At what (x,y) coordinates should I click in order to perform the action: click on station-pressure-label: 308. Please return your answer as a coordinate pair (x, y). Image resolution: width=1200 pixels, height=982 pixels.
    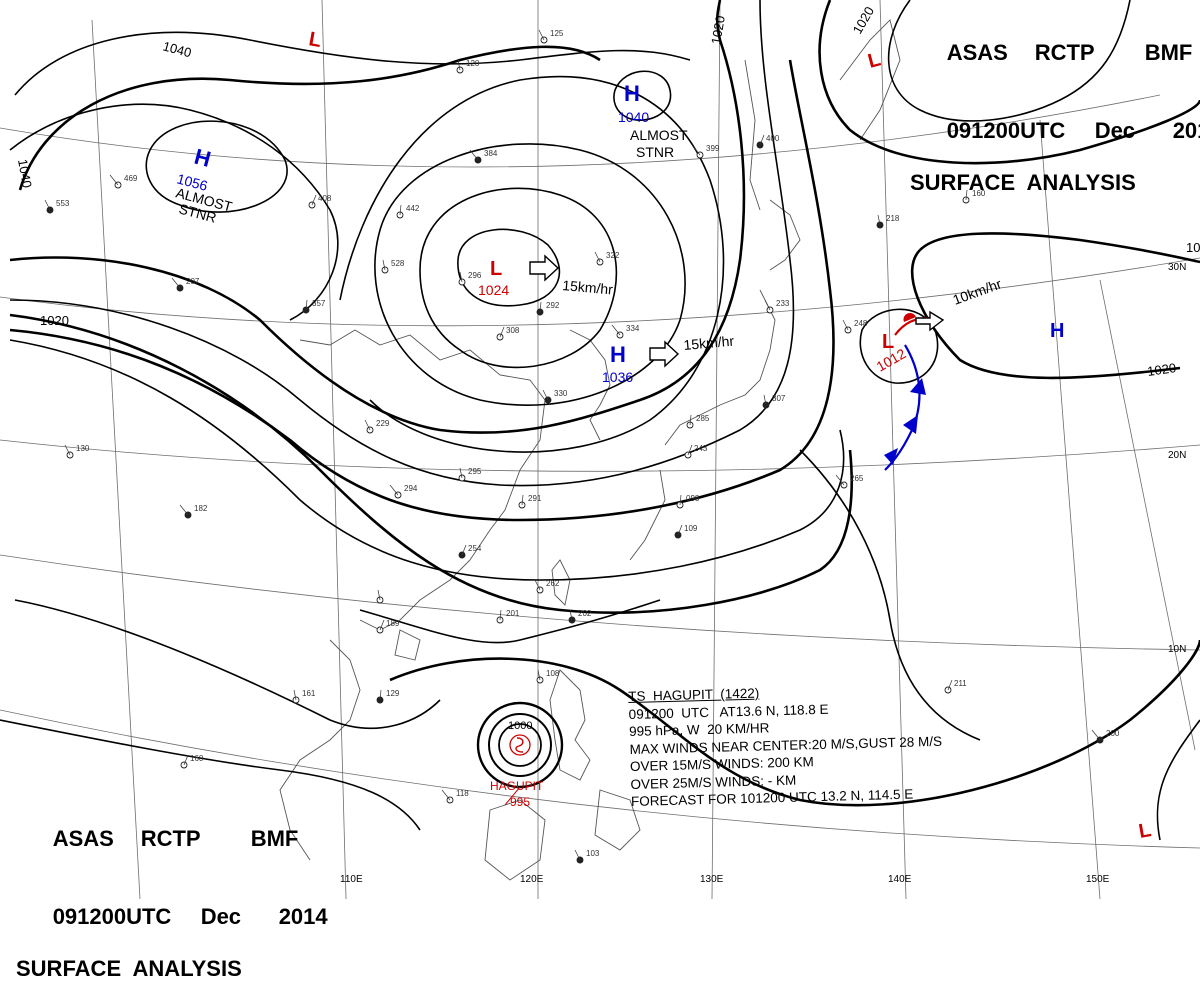
    Looking at the image, I should click on (513, 330).